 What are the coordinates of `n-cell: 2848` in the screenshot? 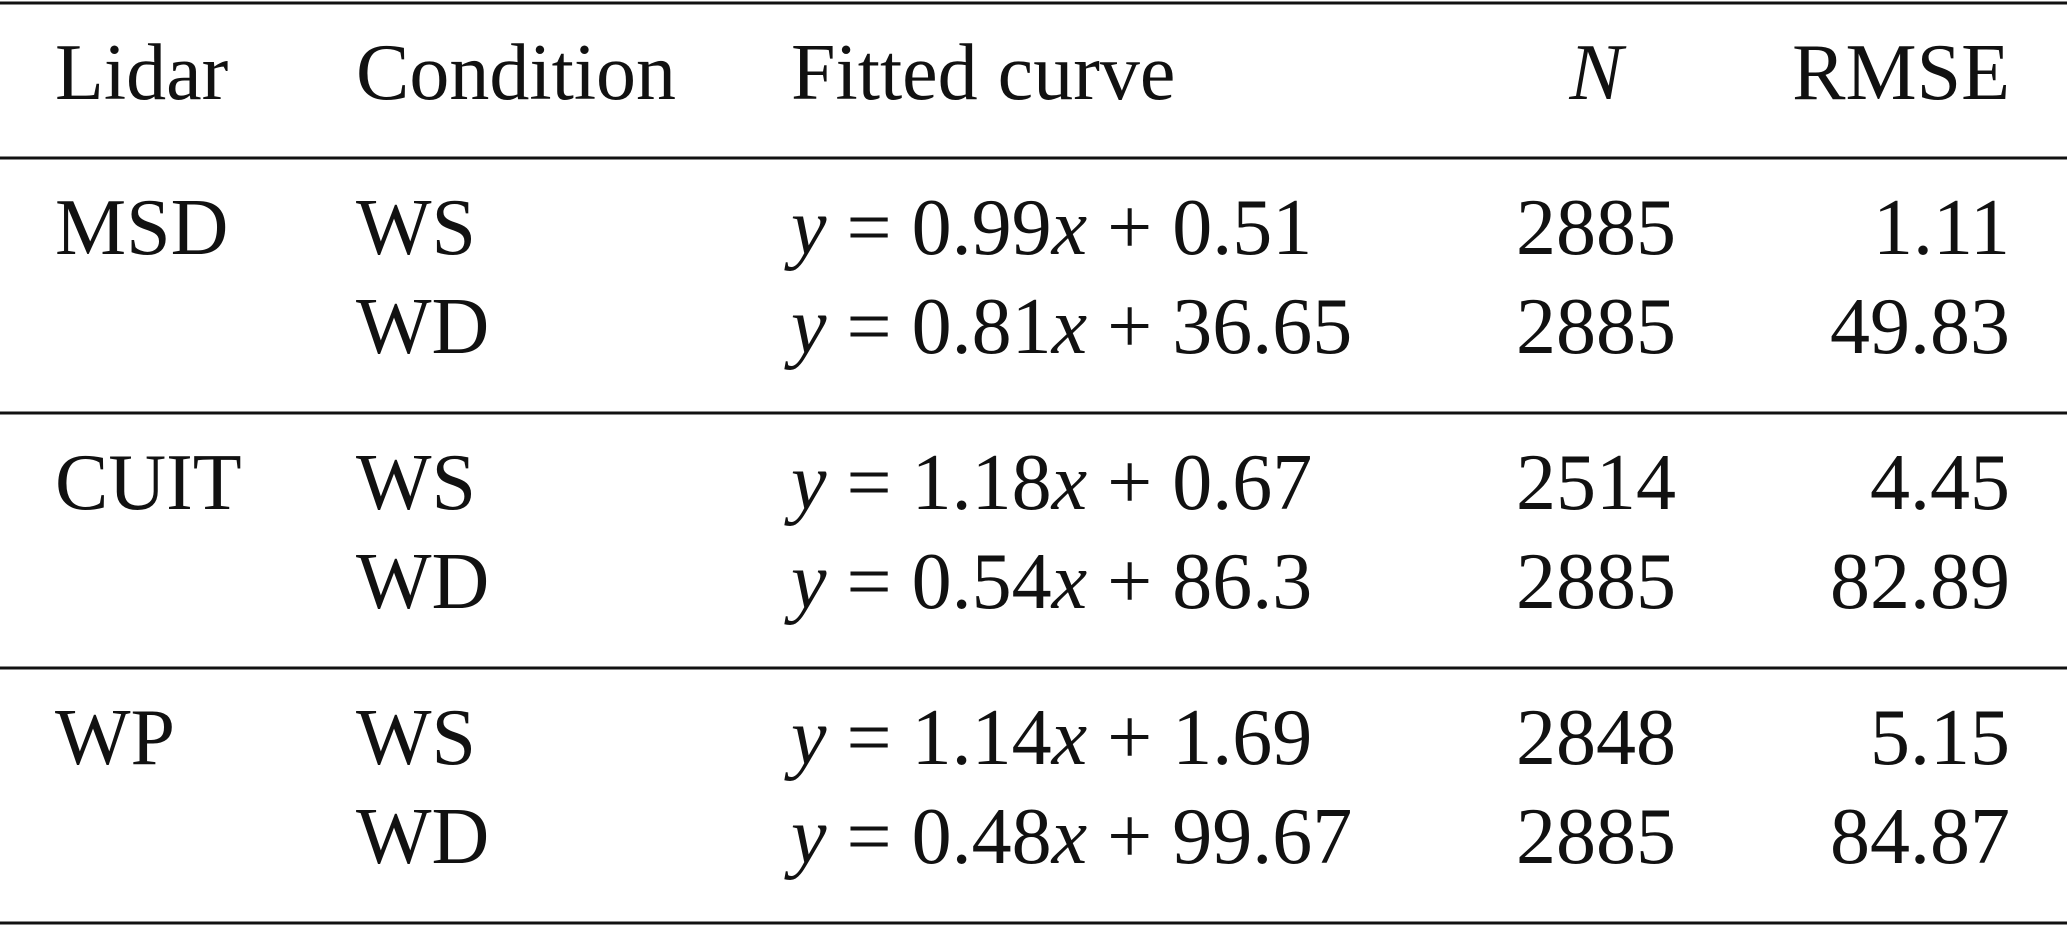 It's located at (1596, 738).